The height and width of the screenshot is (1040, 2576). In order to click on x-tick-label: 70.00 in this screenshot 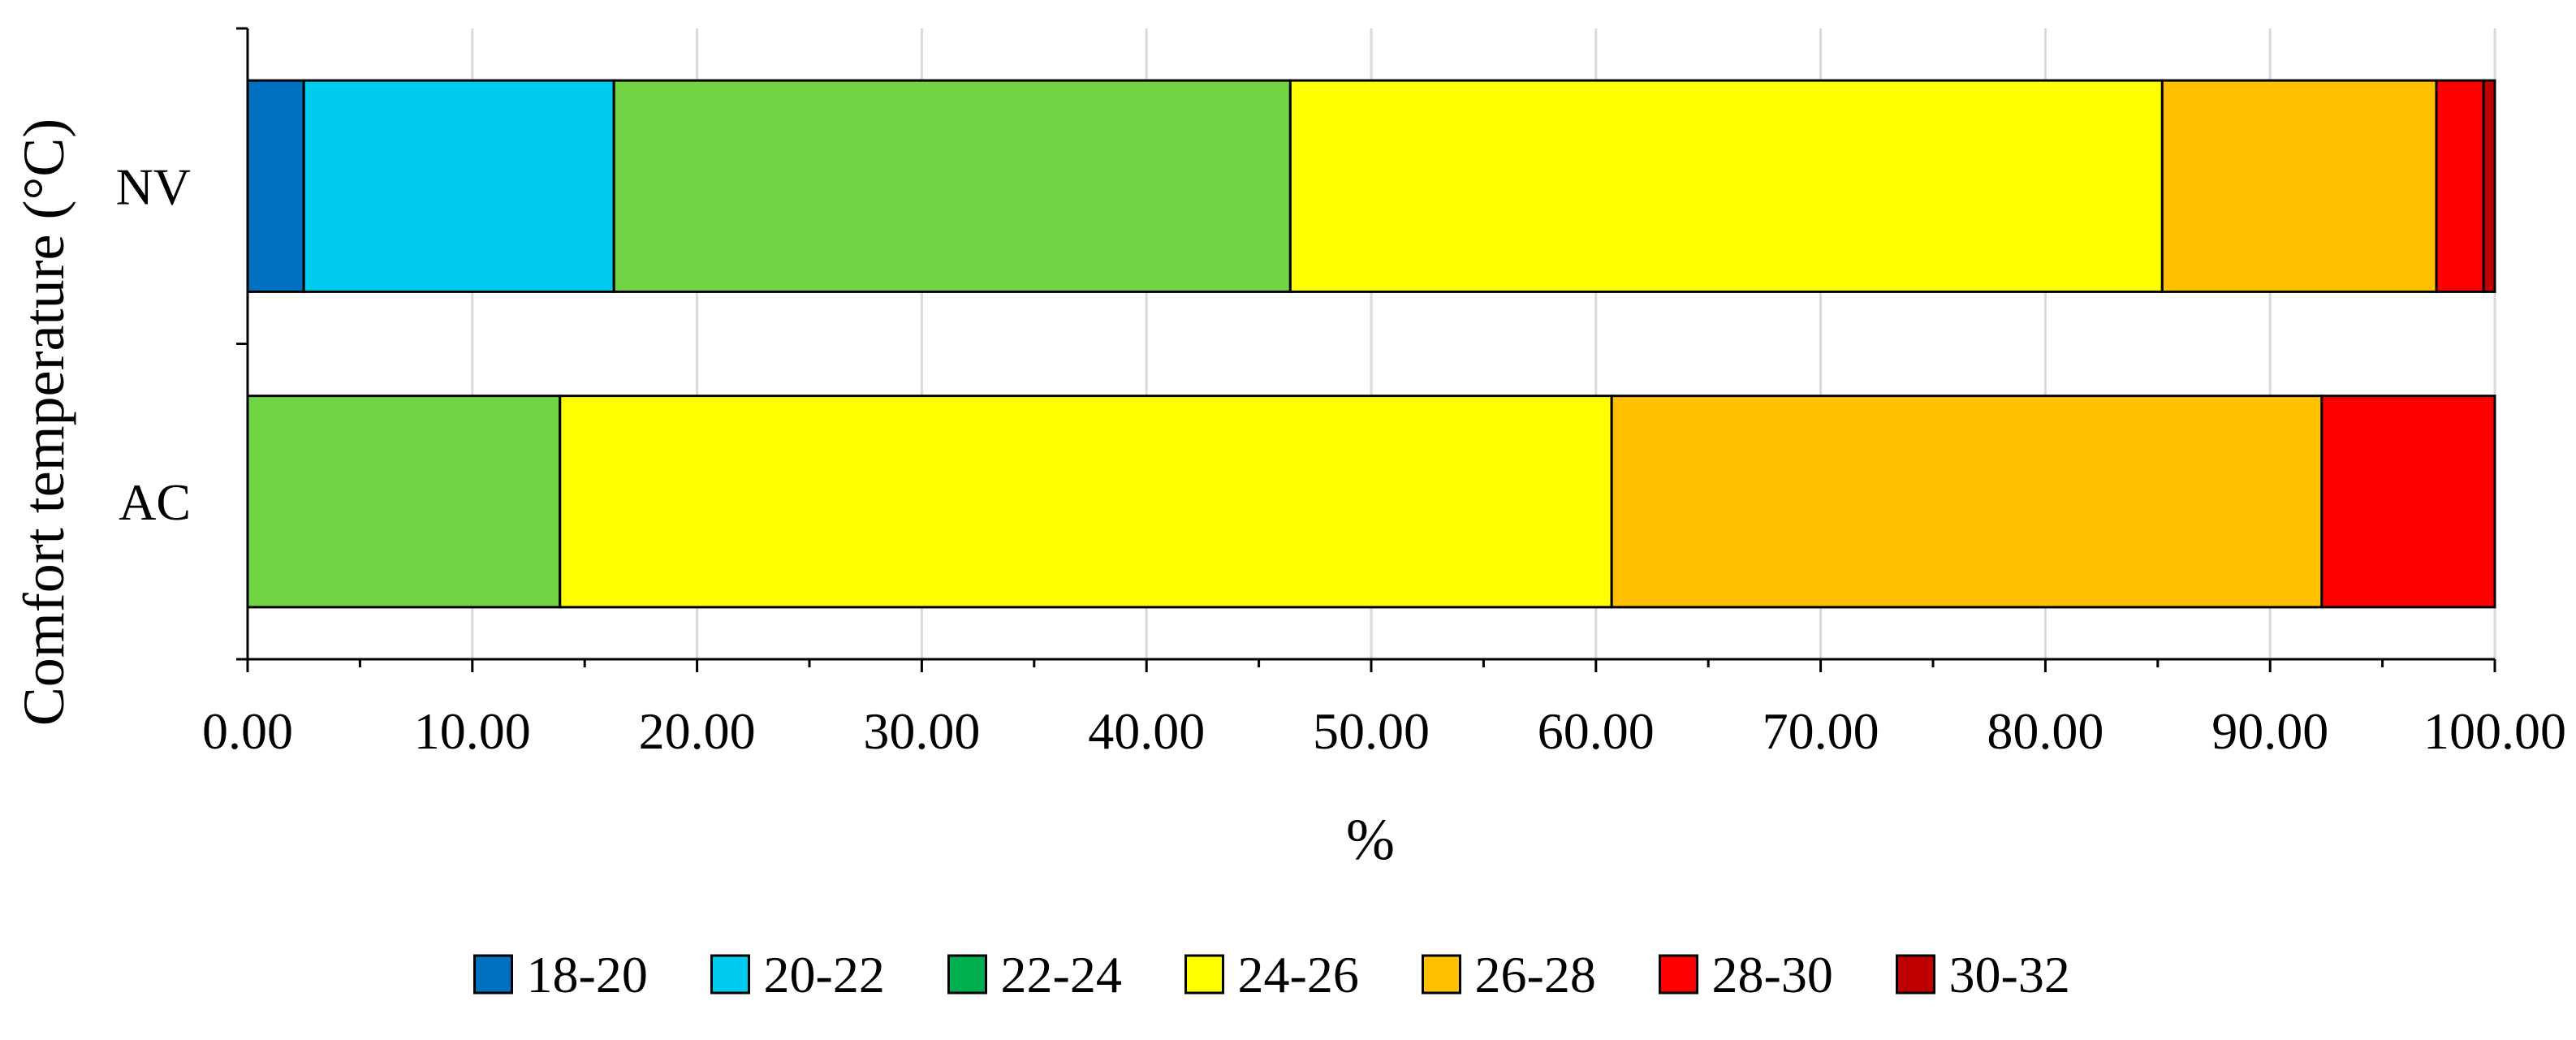, I will do `click(1821, 731)`.